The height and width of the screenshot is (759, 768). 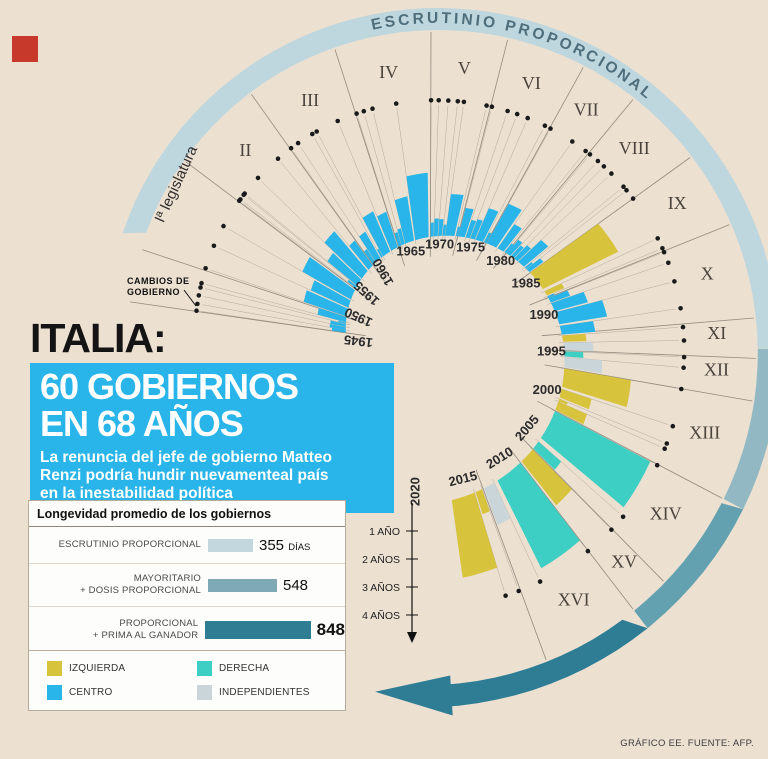 What do you see at coordinates (158, 281) in the screenshot?
I see `changes-label: CAMBIOS DE` at bounding box center [158, 281].